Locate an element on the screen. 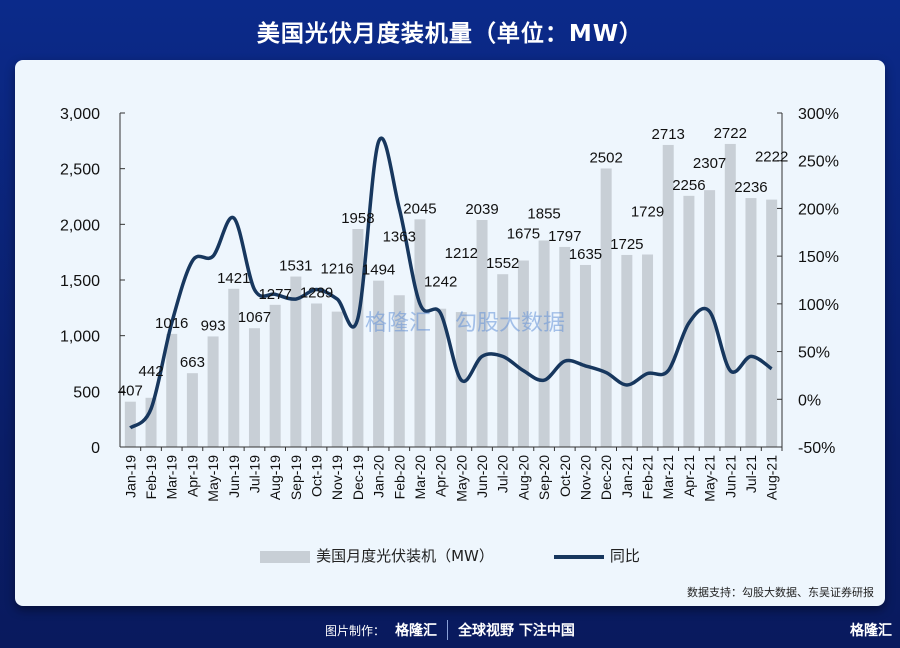 This screenshot has width=900, height=648. legend-swatch-bar is located at coordinates (285, 556).